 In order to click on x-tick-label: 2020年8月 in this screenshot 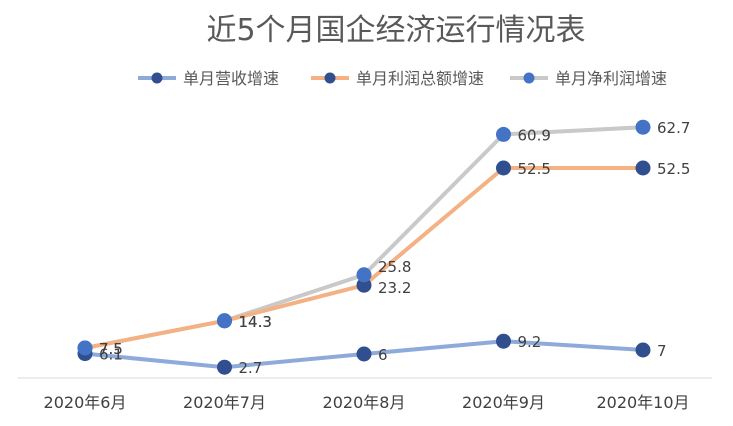, I will do `click(364, 402)`.